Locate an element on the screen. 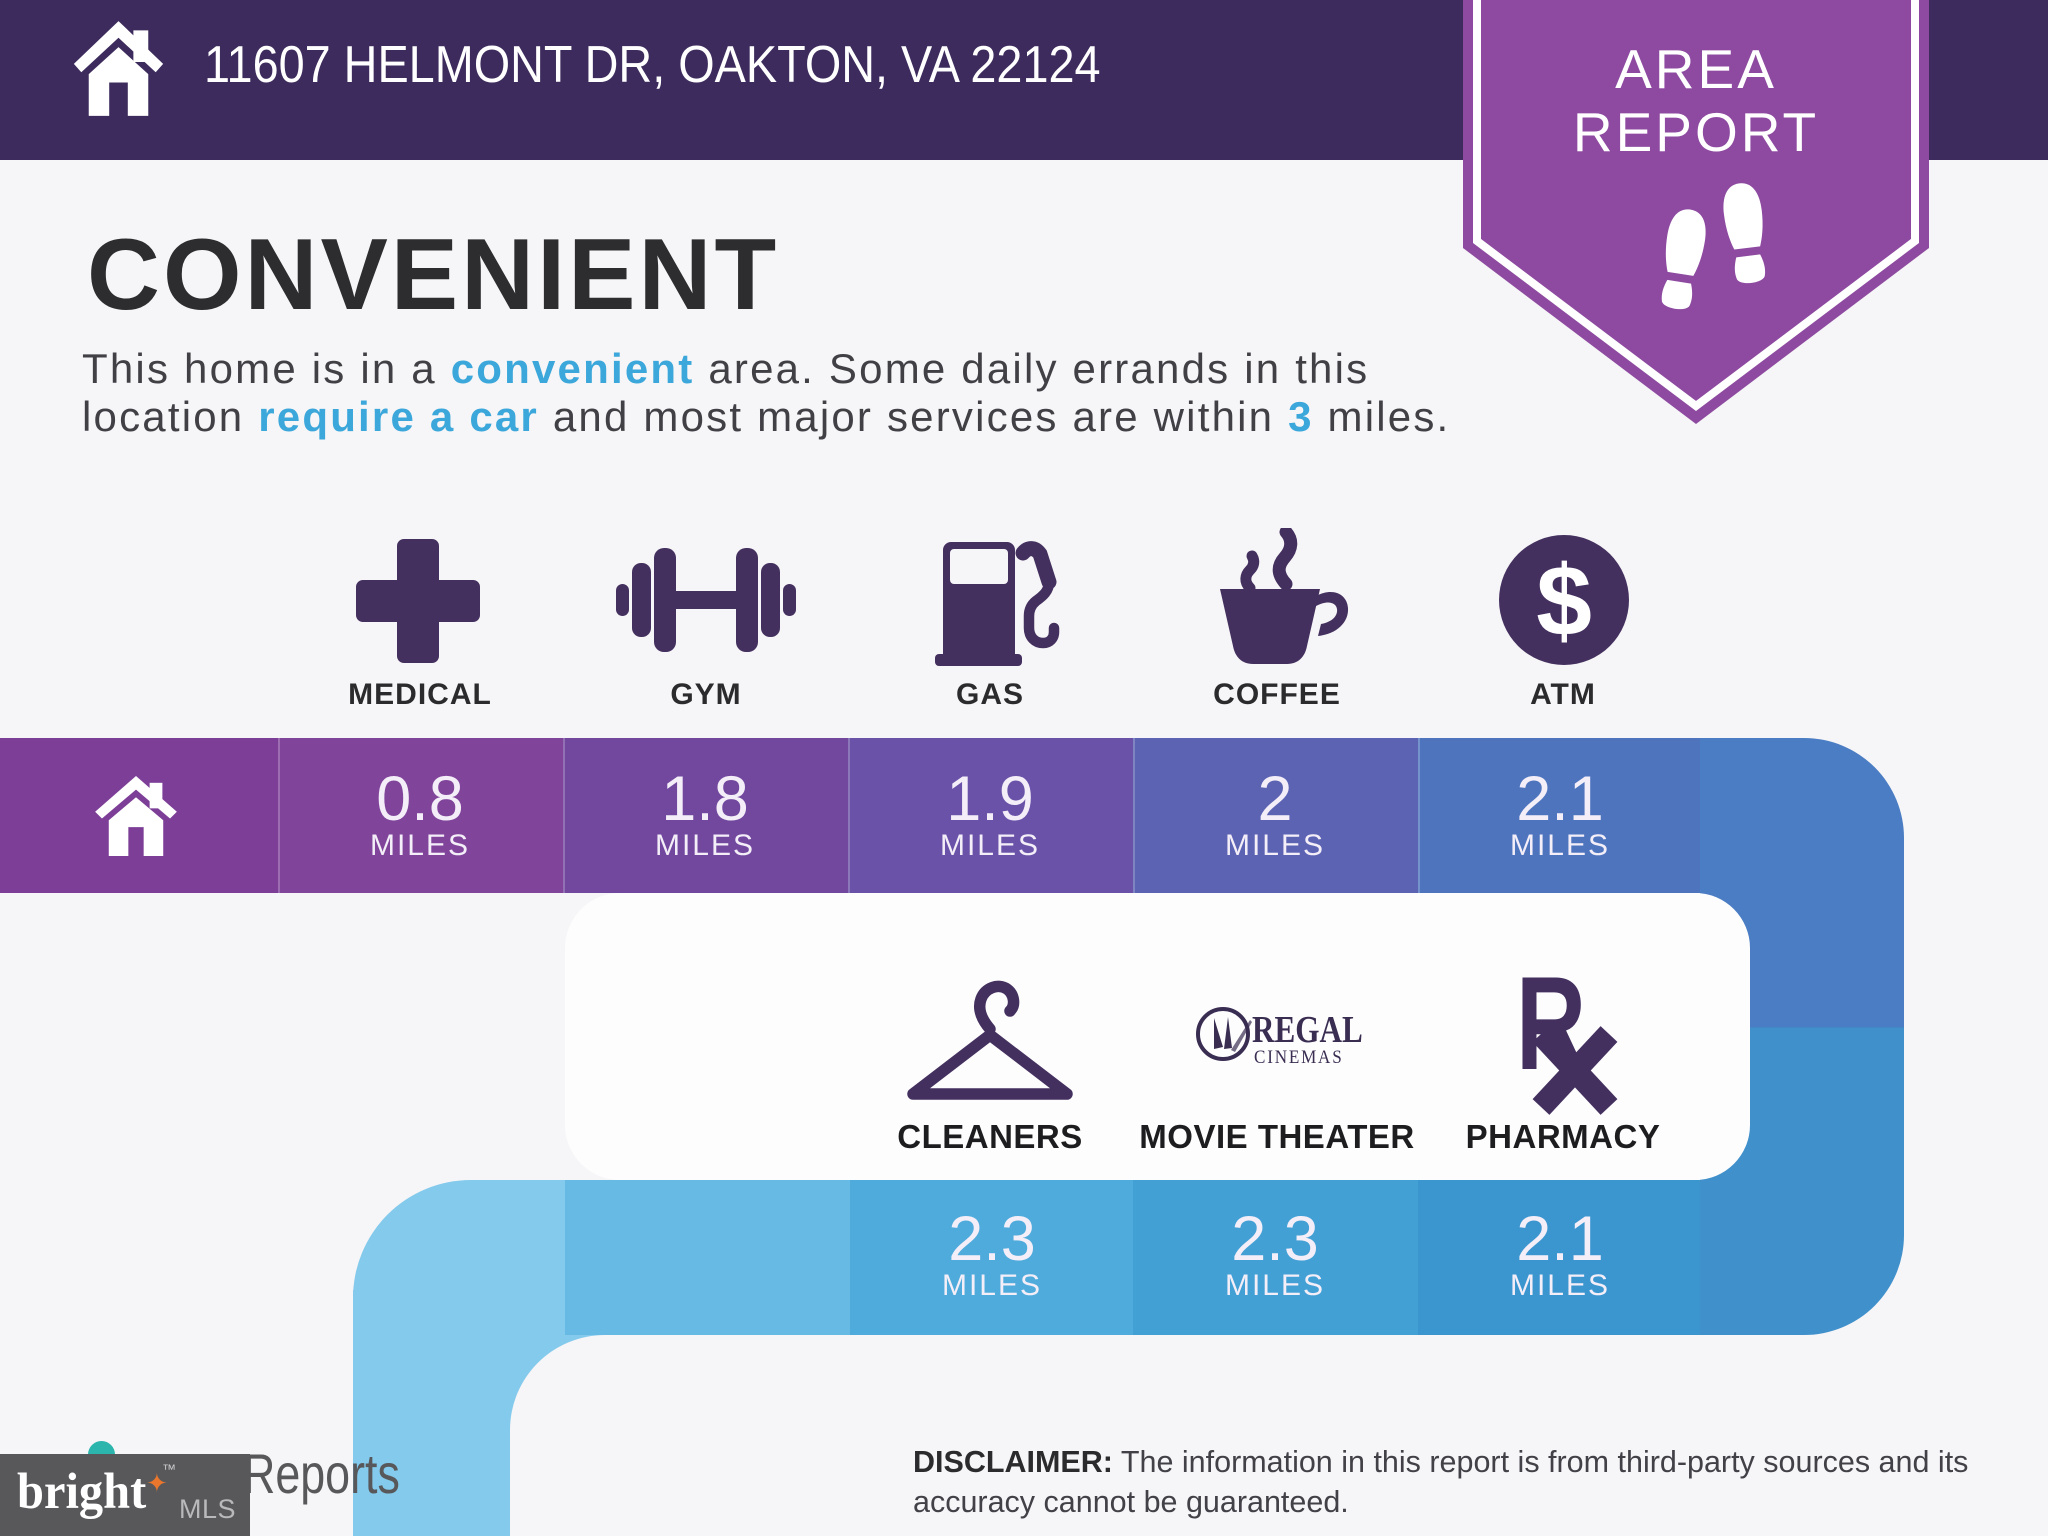 This screenshot has width=2048, height=1536. svg-text: CINEMAS is located at coordinates (1299, 1056).